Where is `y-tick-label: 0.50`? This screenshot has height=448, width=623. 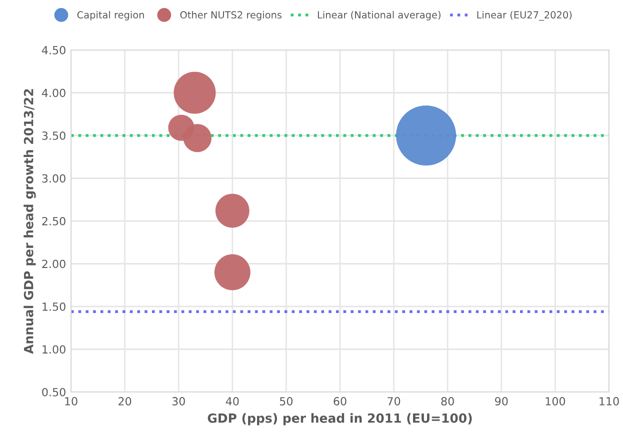
y-tick-label: 0.50 is located at coordinates (54, 392).